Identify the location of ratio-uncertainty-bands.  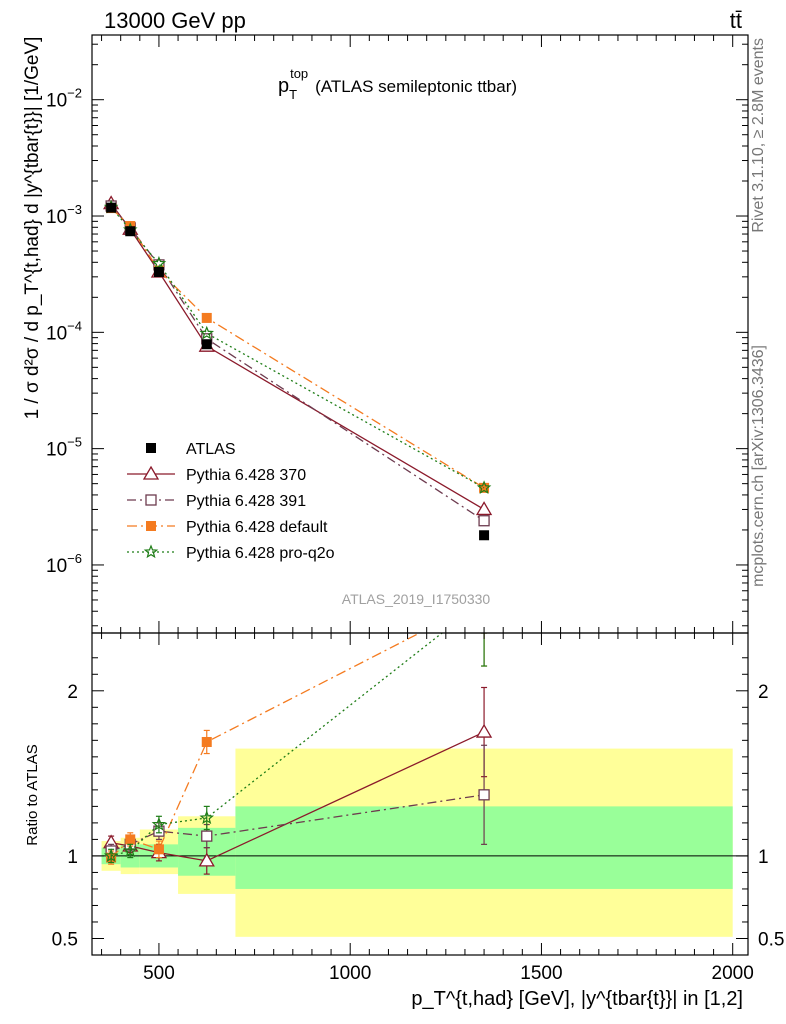
(417, 842).